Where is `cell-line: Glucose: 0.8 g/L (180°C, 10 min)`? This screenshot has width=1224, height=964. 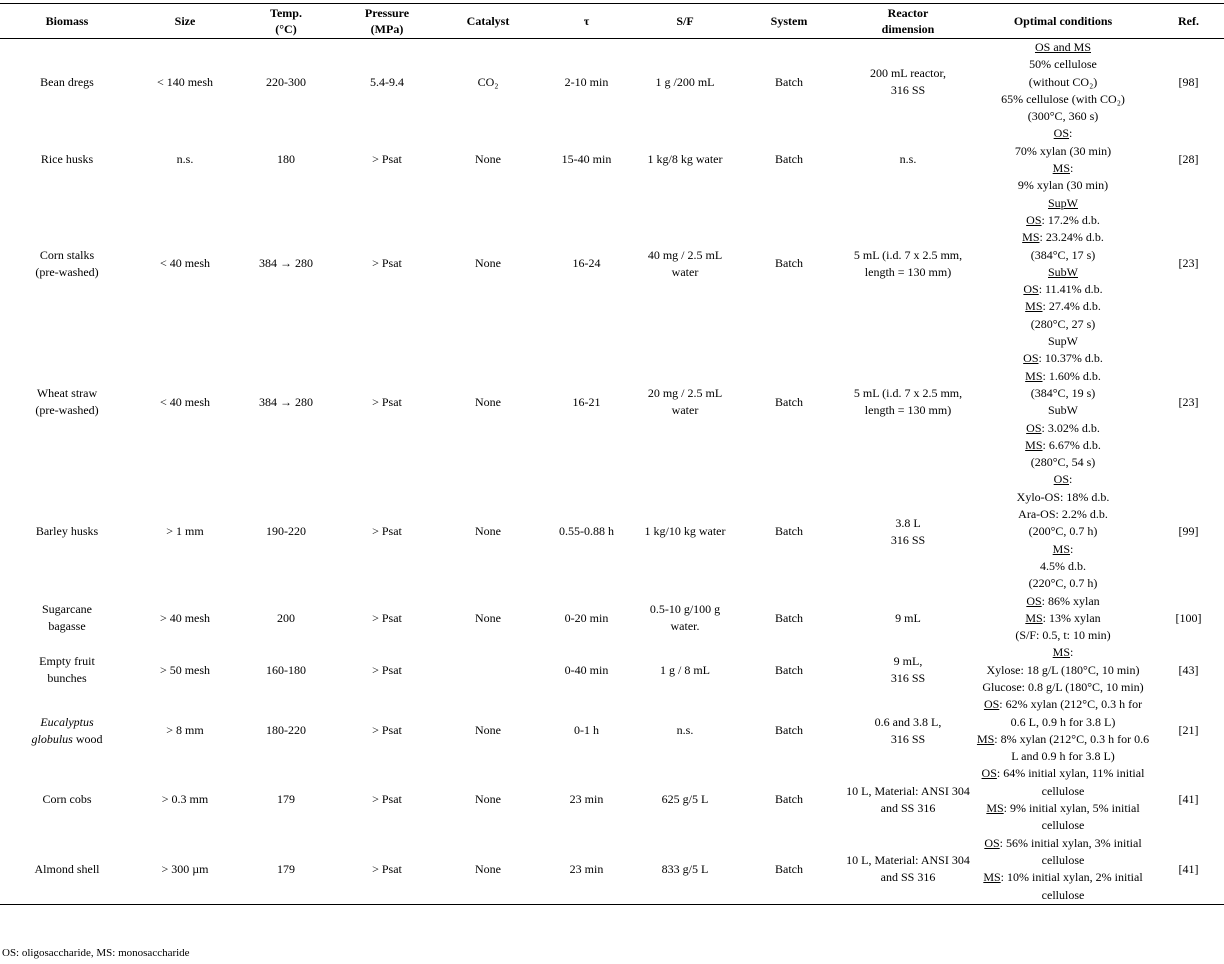 cell-line: Glucose: 0.8 g/L (180°C, 10 min) is located at coordinates (1063, 686).